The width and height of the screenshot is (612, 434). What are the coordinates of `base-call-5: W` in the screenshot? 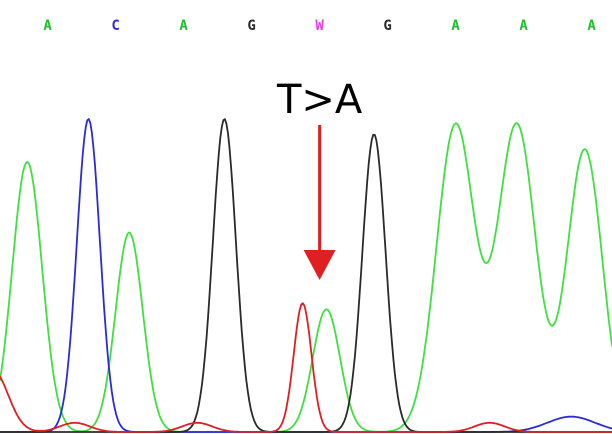 It's located at (319, 26).